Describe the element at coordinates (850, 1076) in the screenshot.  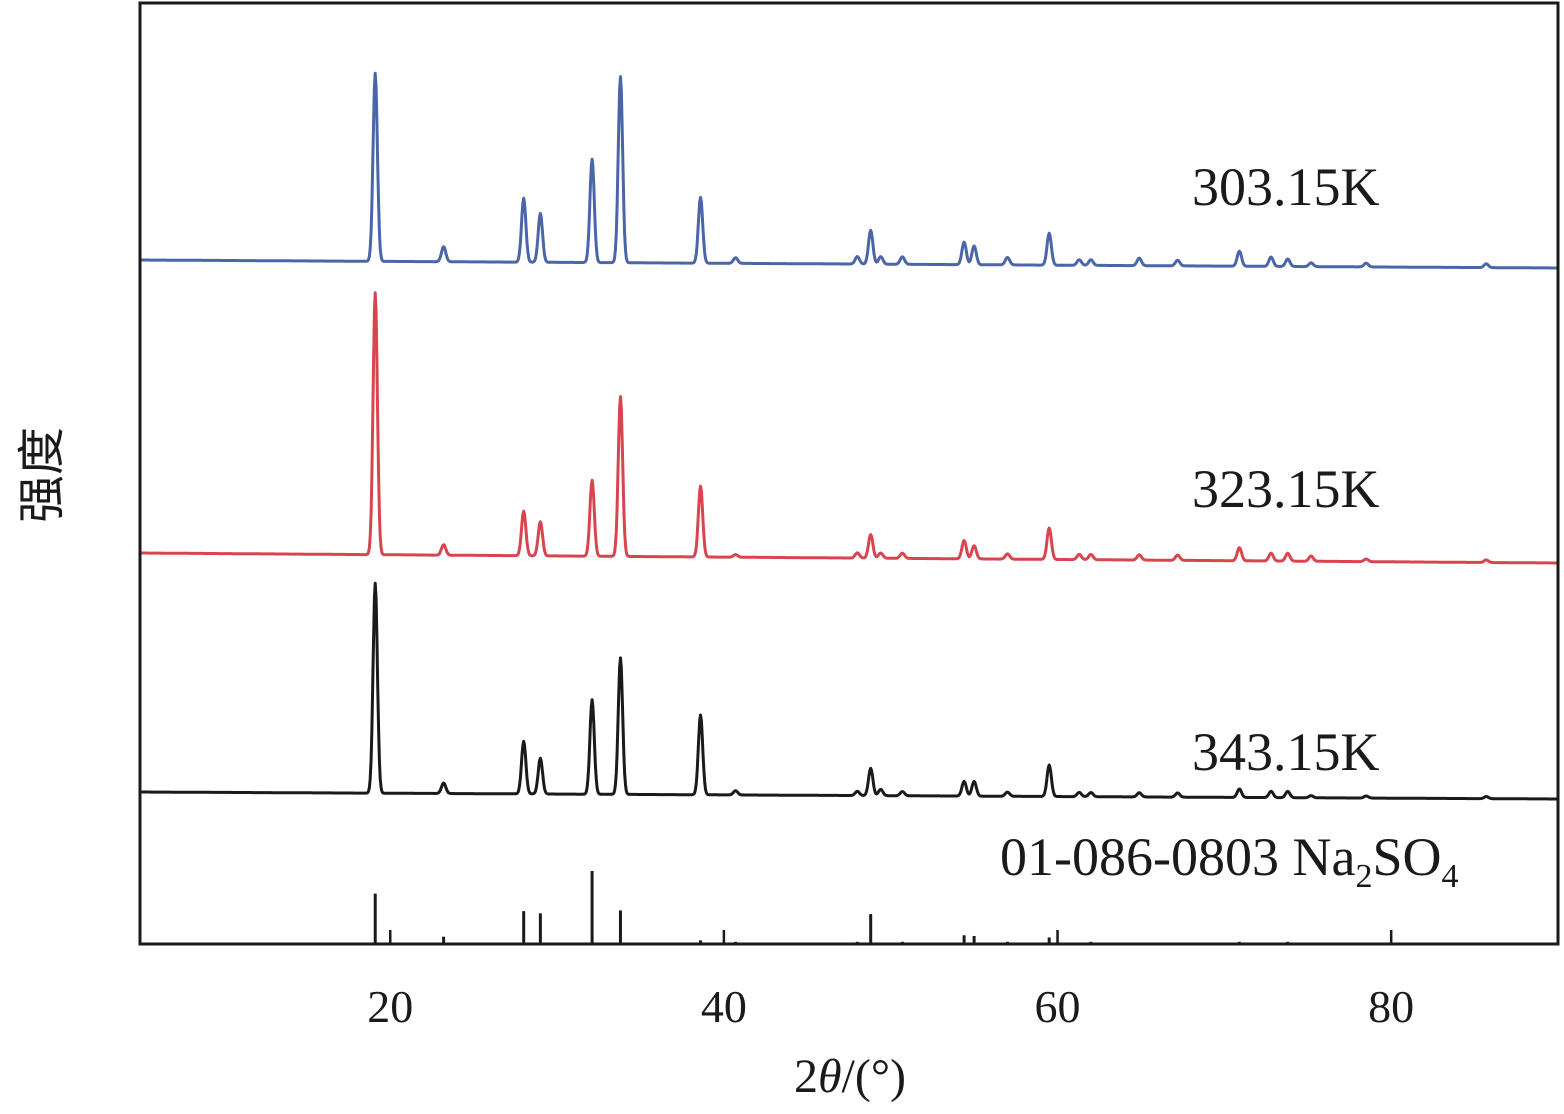
I see `x-axis-label: 2θ/(°)` at that location.